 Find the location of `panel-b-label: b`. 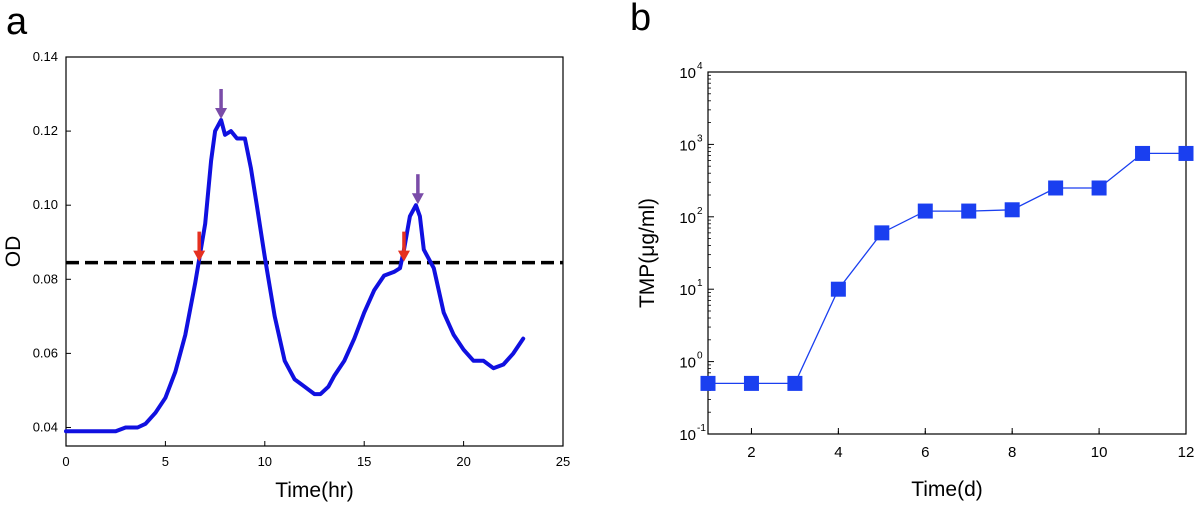

panel-b-label: b is located at coordinates (640, 19).